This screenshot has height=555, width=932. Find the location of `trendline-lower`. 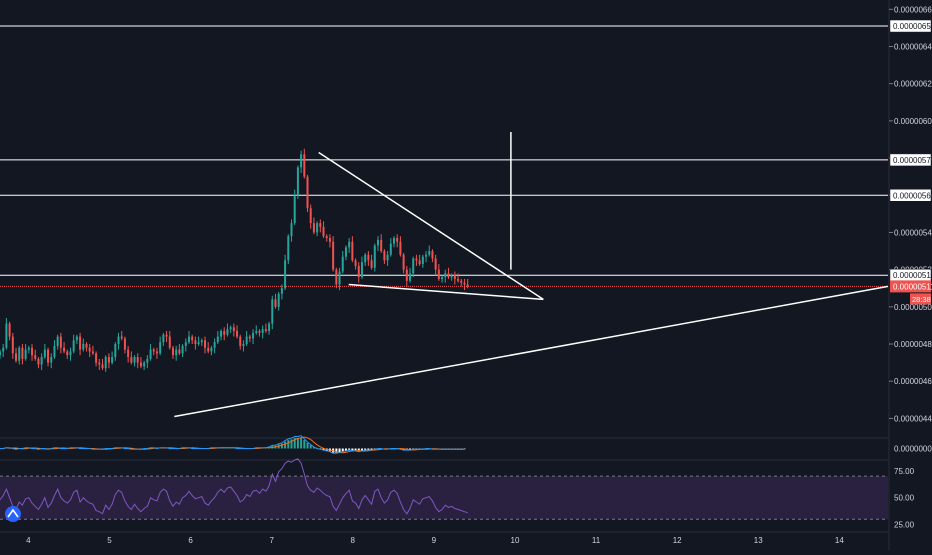

trendline-lower is located at coordinates (446, 292).